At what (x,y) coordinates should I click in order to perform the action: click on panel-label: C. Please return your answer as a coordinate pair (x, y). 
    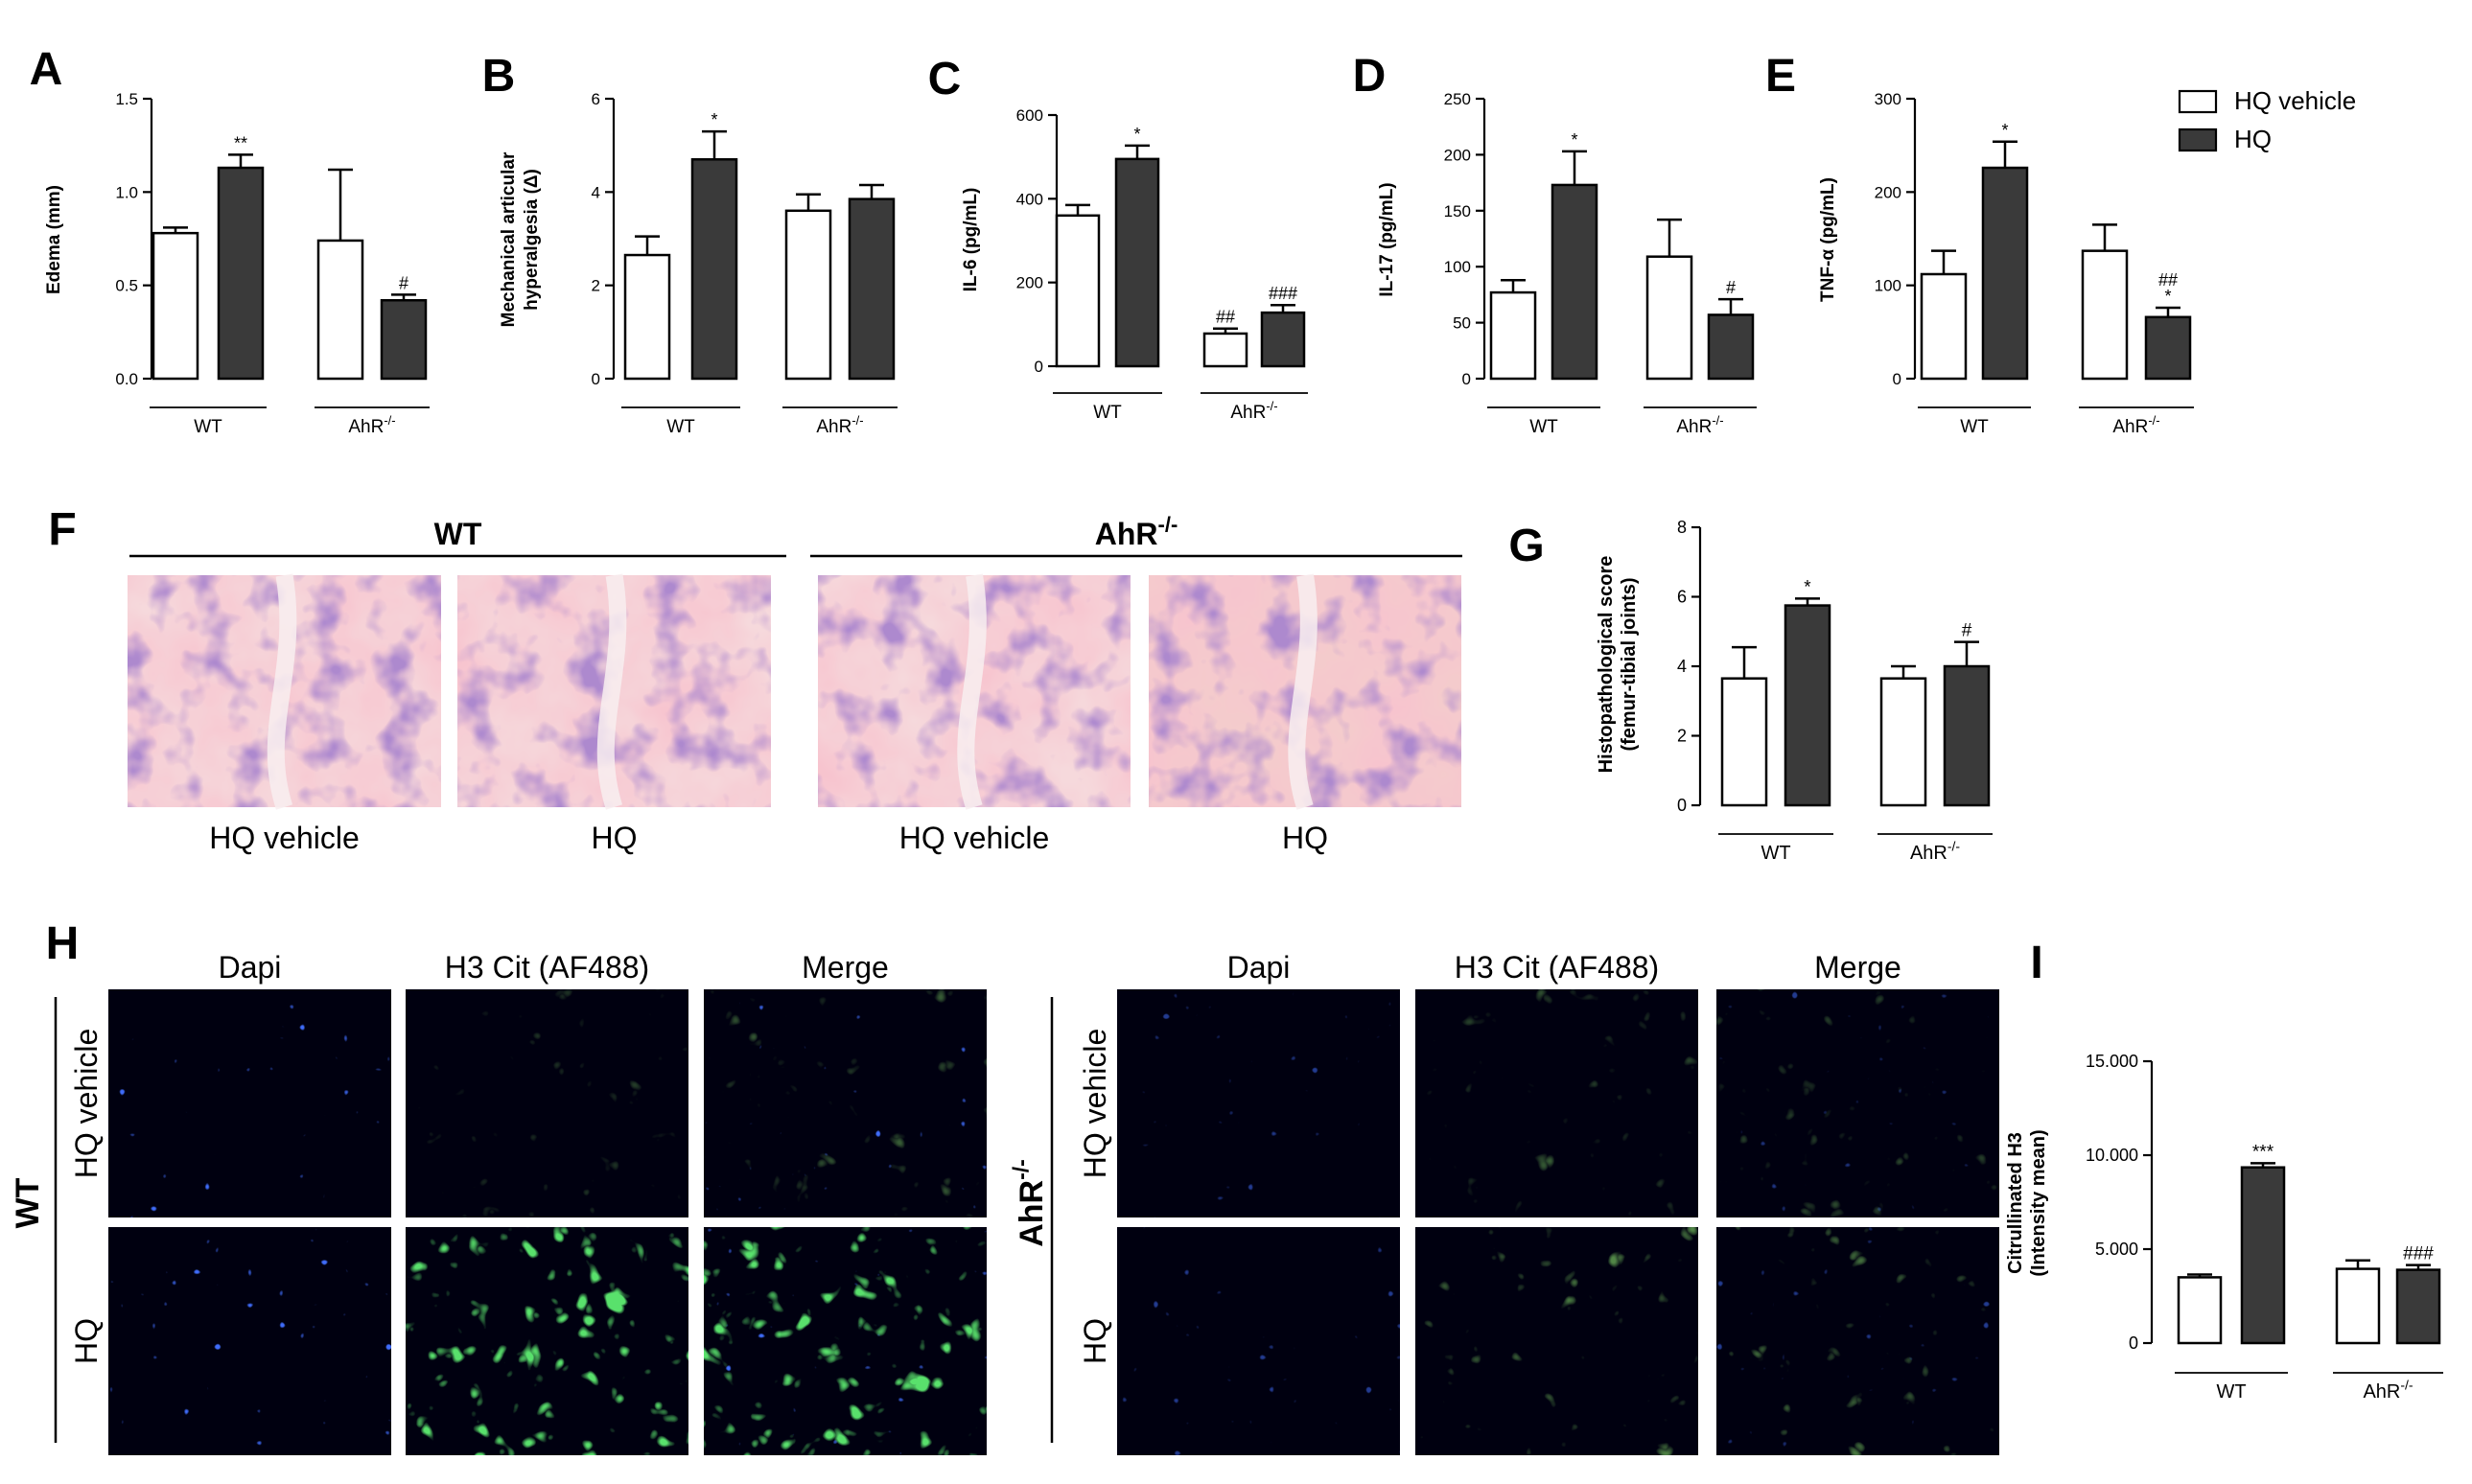
    Looking at the image, I should click on (945, 79).